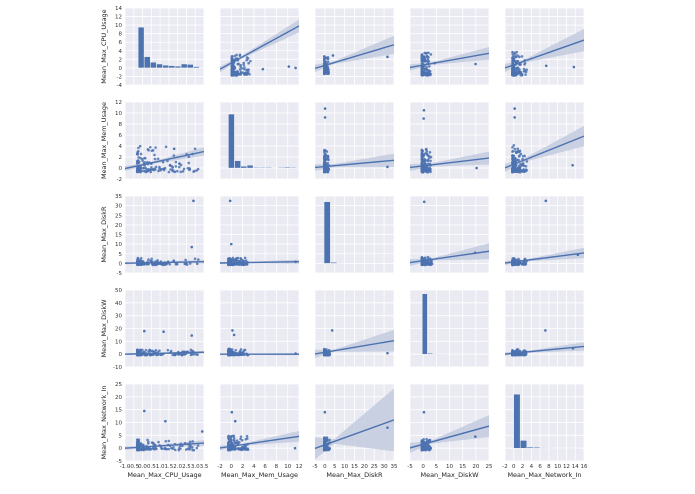 This screenshot has height=494, width=695. What do you see at coordinates (259, 475) in the screenshot?
I see `x-axis-label: Mean_Max_Mem_Usage` at bounding box center [259, 475].